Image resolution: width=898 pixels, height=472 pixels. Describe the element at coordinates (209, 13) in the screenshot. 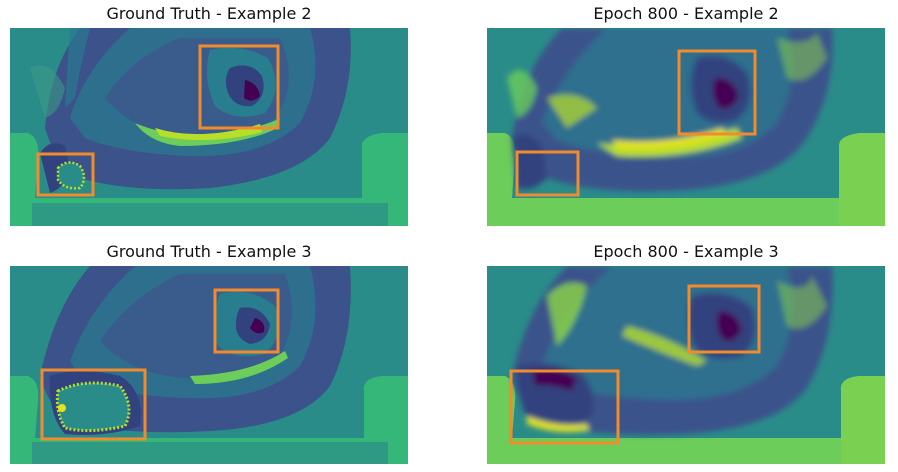

I see `panel-title: Ground Truth - Example 2` at that location.